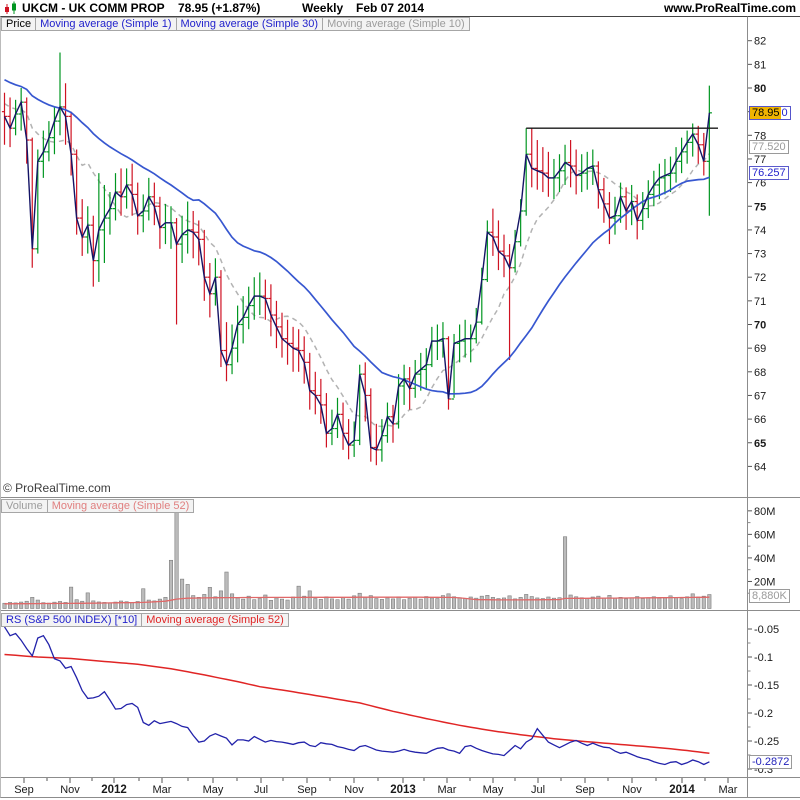 Image resolution: width=800 pixels, height=800 pixels. What do you see at coordinates (24, 506) in the screenshot?
I see `volume-indicator-tab: Volume` at bounding box center [24, 506].